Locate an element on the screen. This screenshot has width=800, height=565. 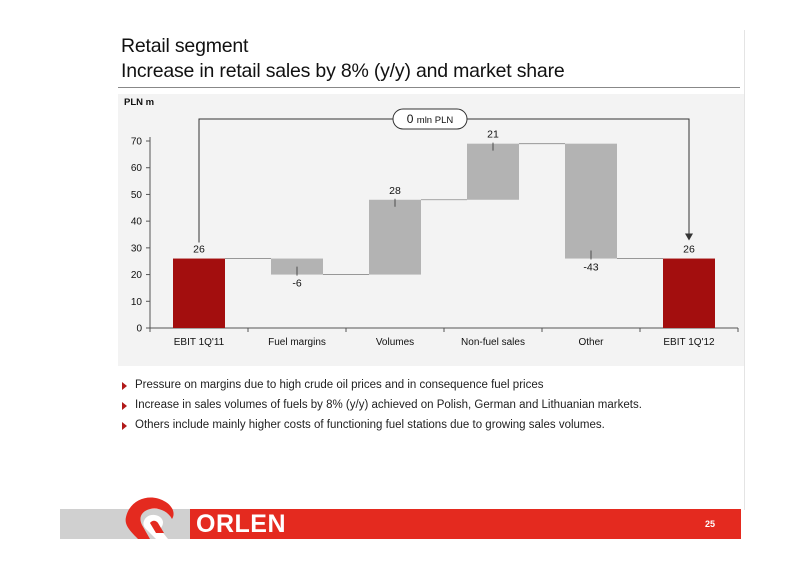
slide-edge-line is located at coordinates (744, 270).